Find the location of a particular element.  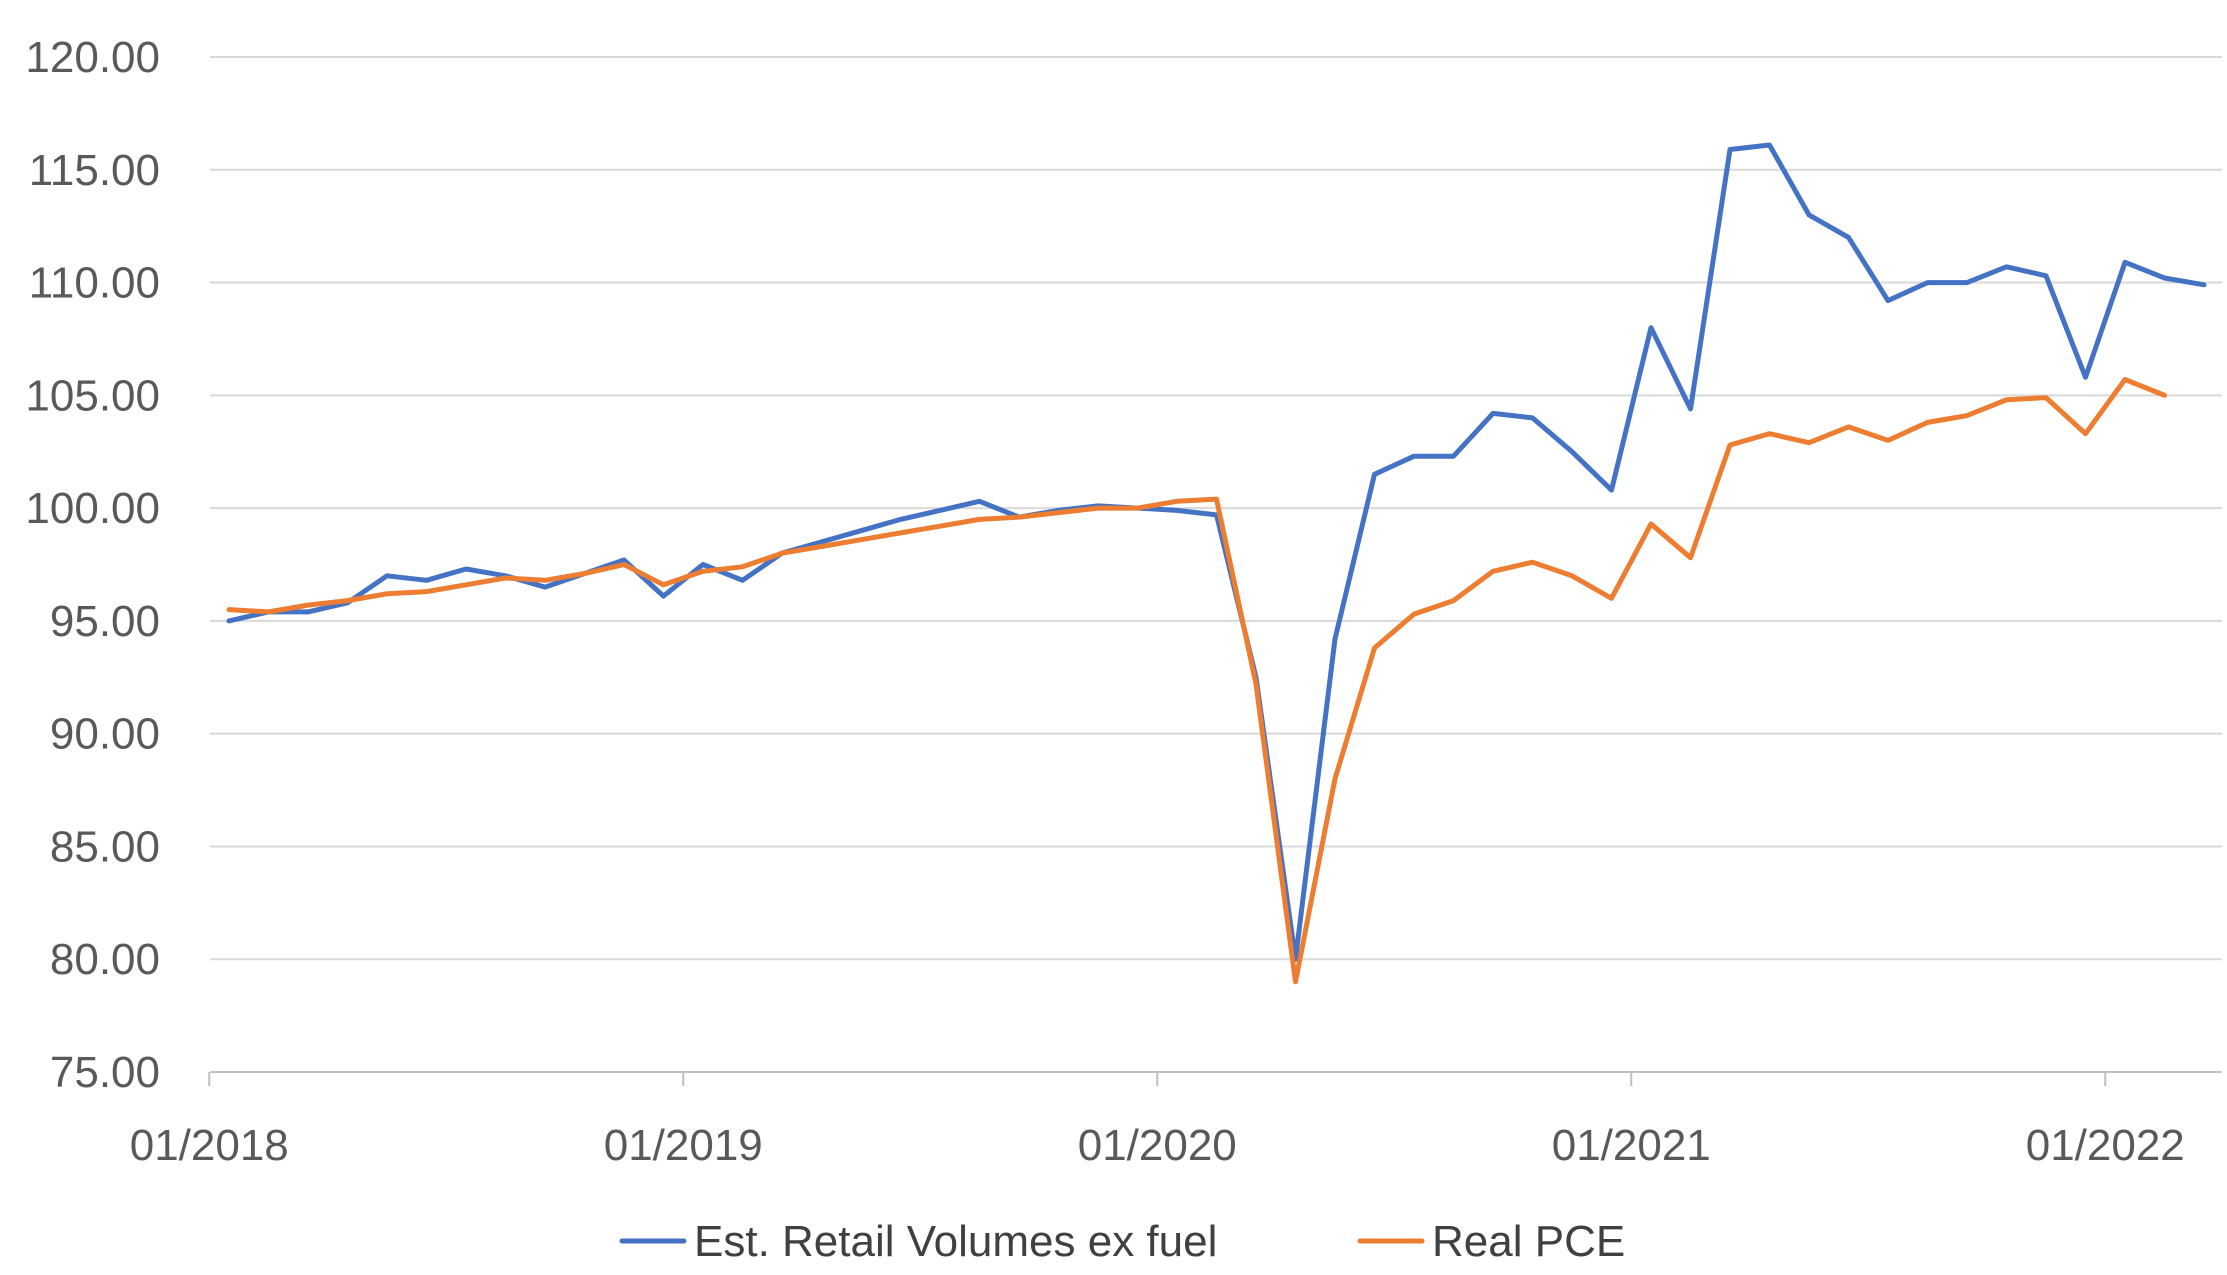

y-tick-label: 95.00 is located at coordinates (105, 621).